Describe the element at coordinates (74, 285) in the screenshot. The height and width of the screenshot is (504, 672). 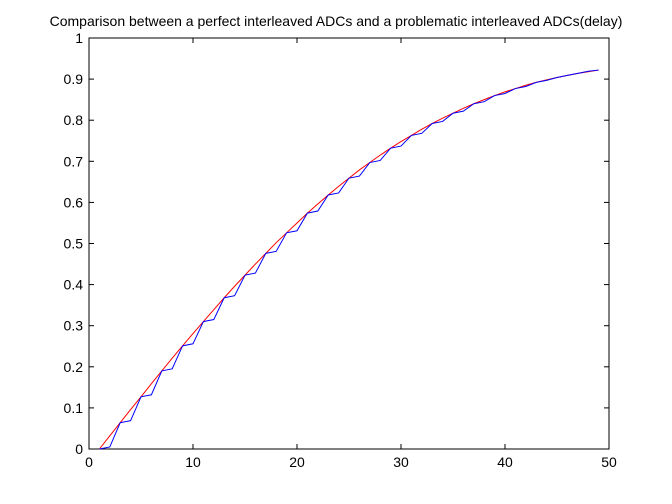
I see `y-tick-label: 0.4` at that location.